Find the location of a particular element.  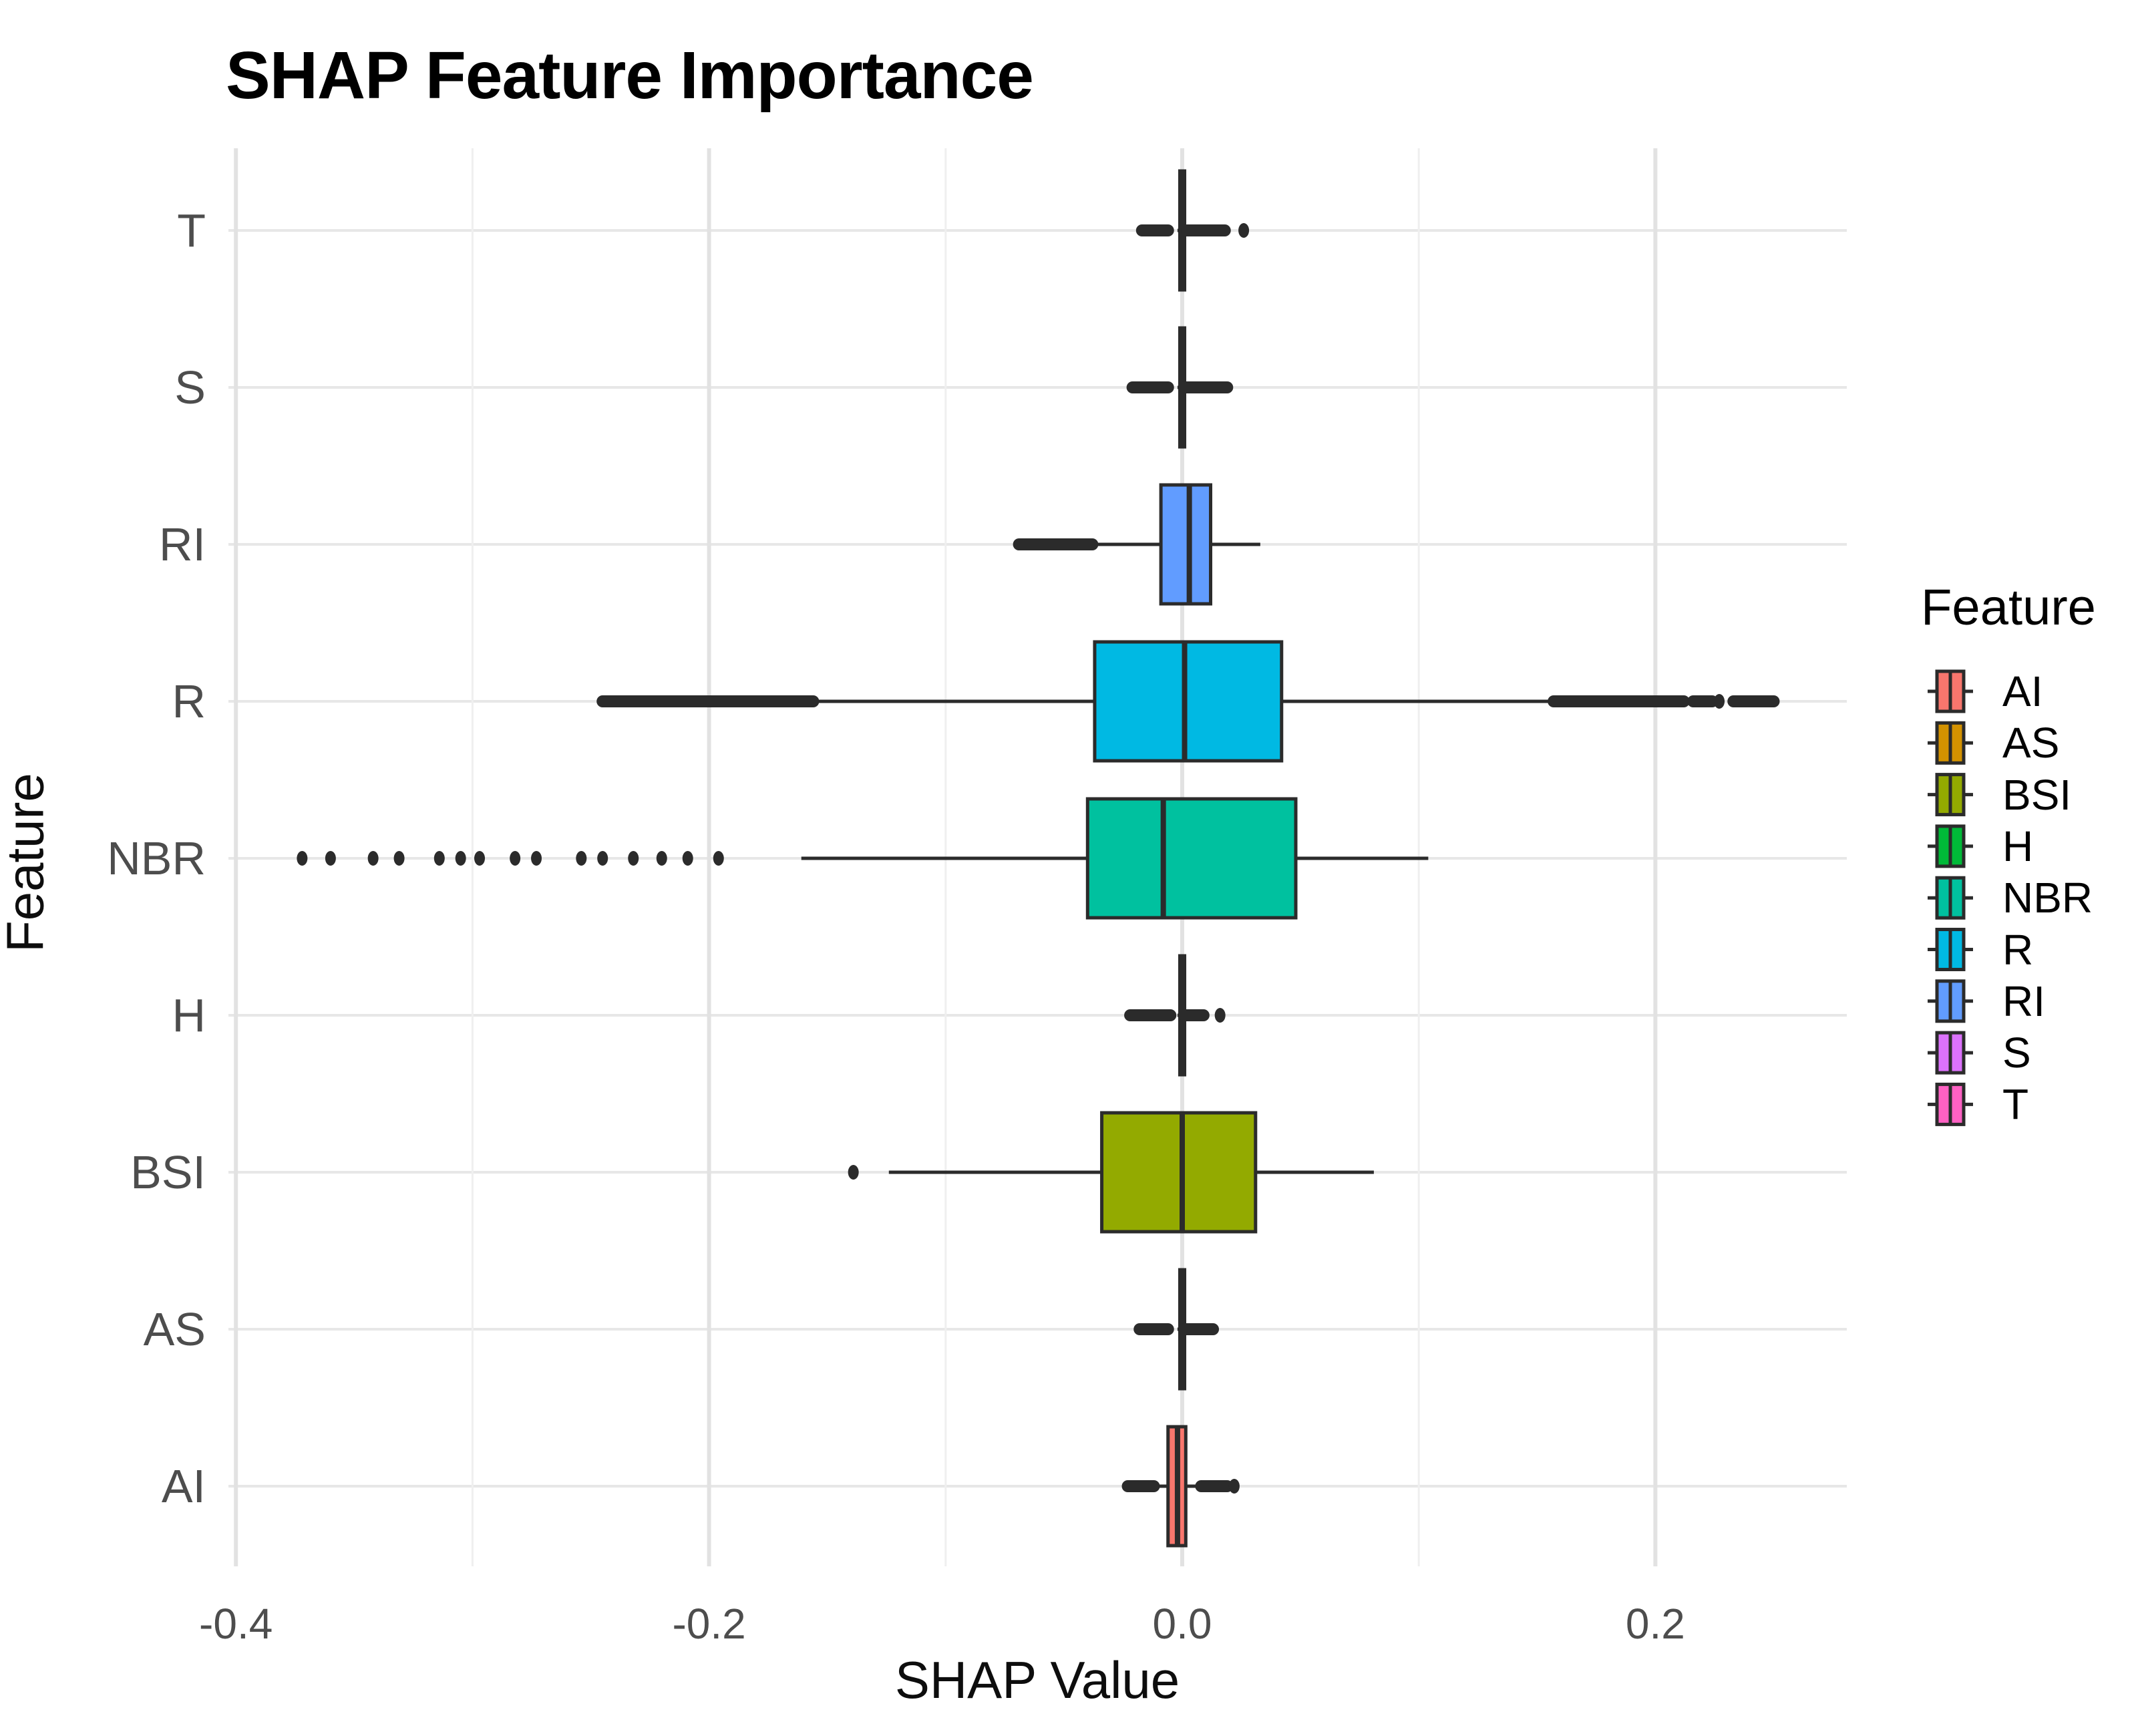

legend-entry-label: T is located at coordinates (2015, 1104).